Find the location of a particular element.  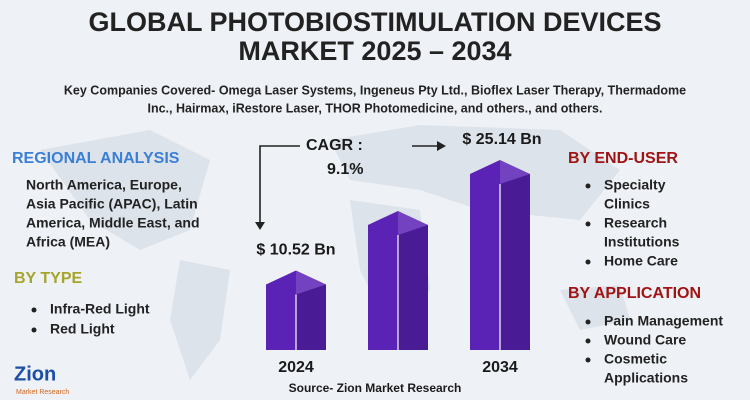

cagr-label: CAGR : is located at coordinates (334, 145).